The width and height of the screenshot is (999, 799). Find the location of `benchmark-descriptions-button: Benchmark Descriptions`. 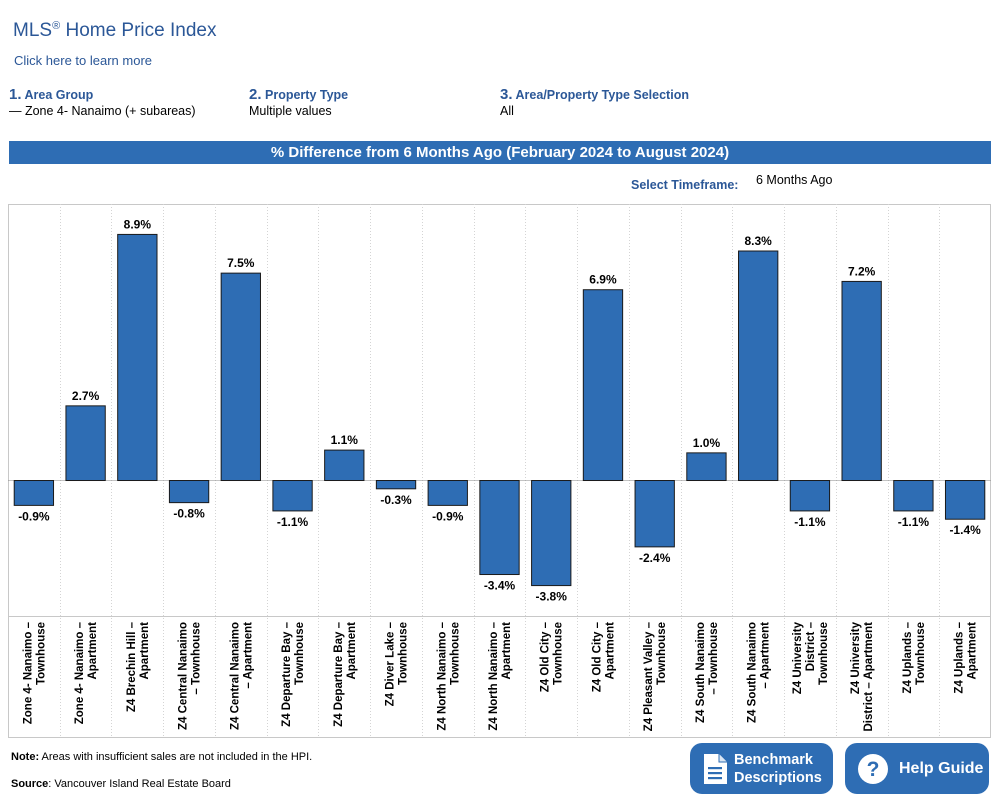

benchmark-descriptions-button: Benchmark Descriptions is located at coordinates (761, 768).